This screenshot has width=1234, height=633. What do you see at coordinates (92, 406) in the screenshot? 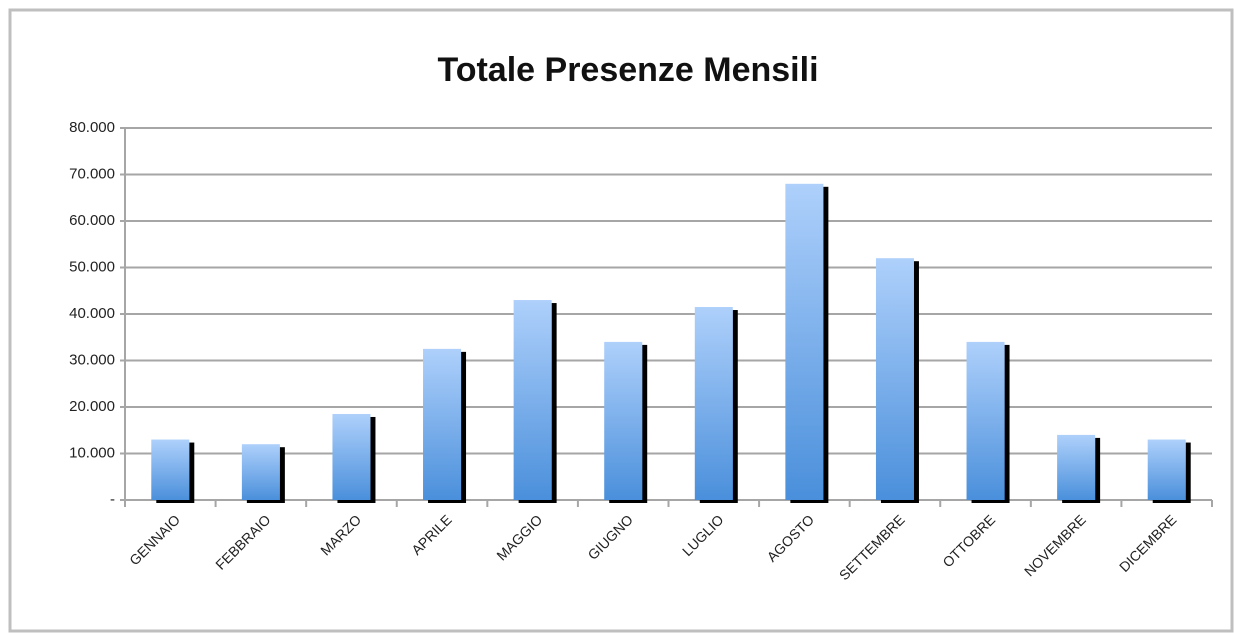
I see `y-tick-label: 20.000` at bounding box center [92, 406].